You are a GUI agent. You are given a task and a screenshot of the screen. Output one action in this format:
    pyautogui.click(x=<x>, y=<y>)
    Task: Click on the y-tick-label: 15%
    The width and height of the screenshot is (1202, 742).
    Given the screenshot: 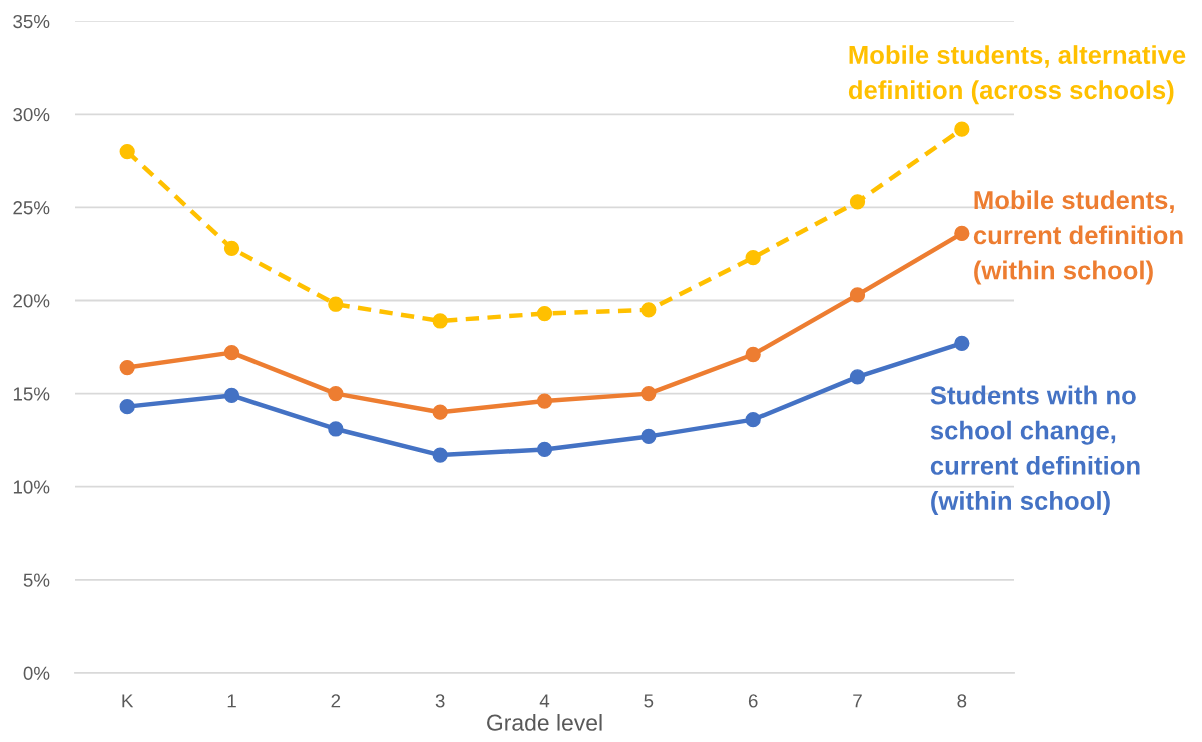 What is the action you would take?
    pyautogui.click(x=31, y=394)
    